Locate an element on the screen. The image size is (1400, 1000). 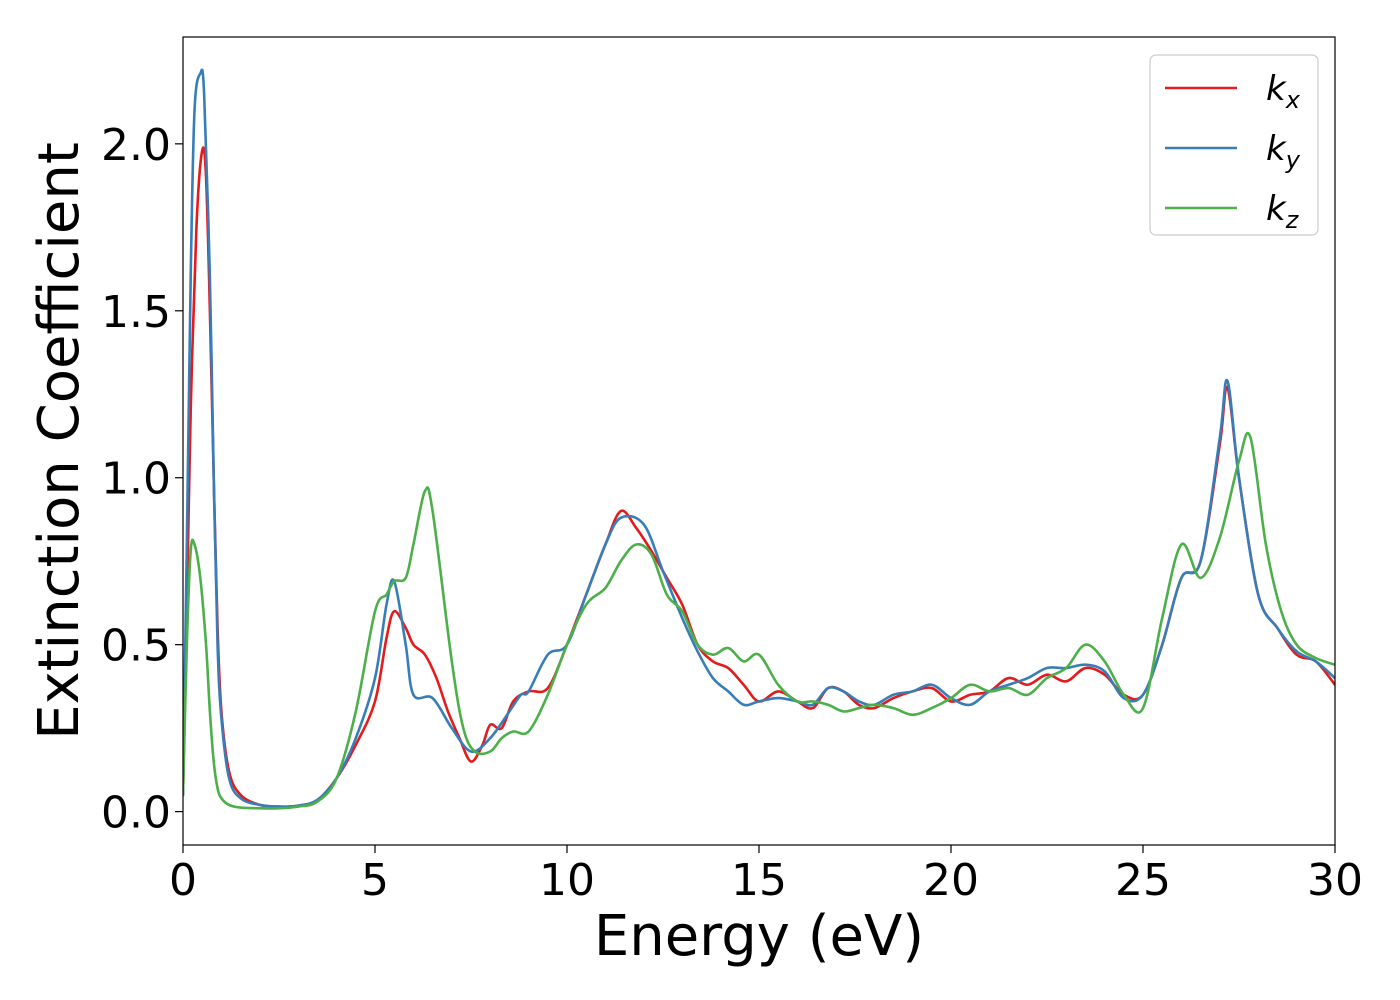
y-tick-label: 1.0 is located at coordinates (136, 479).